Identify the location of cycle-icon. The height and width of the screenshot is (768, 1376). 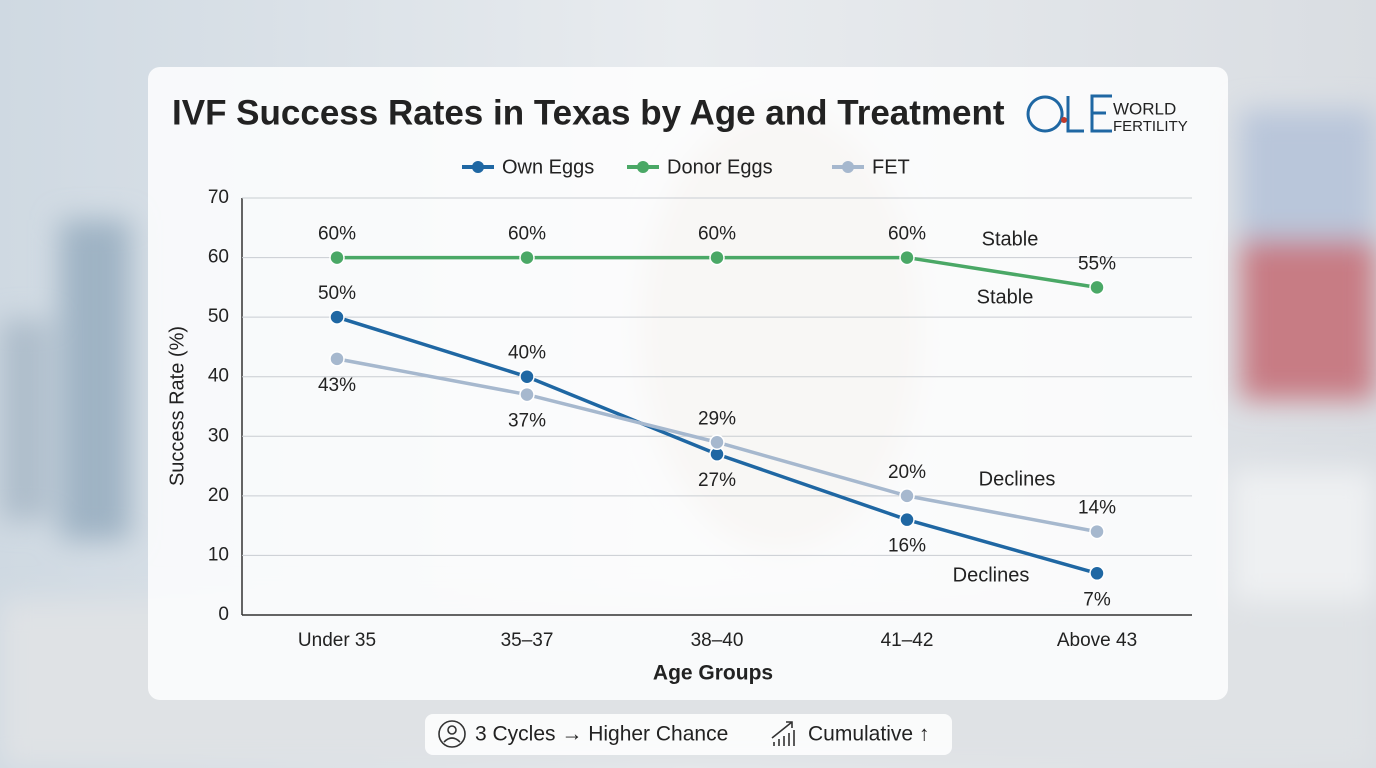
(452, 734).